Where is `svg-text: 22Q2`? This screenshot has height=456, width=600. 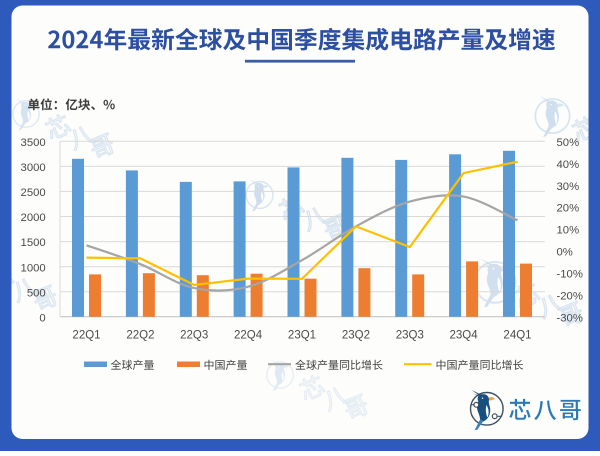 svg-text: 22Q2 is located at coordinates (140, 336).